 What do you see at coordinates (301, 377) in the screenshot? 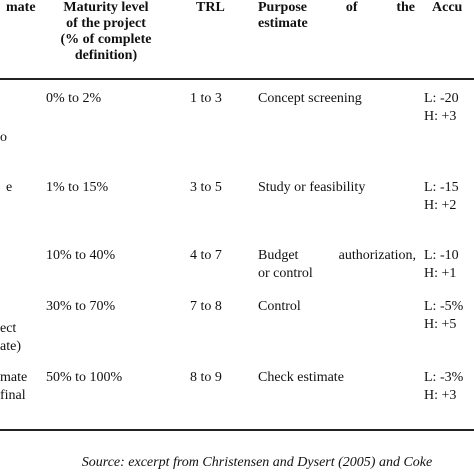
I see `row5-purpose: Check estimate` at bounding box center [301, 377].